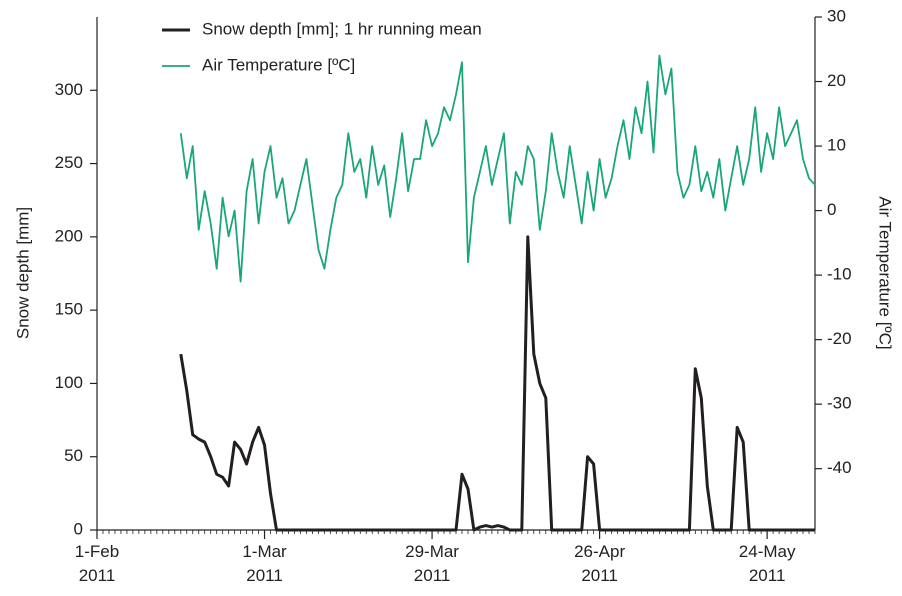 This screenshot has height=596, width=902. I want to click on y-tick-label: 50, so click(73, 455).